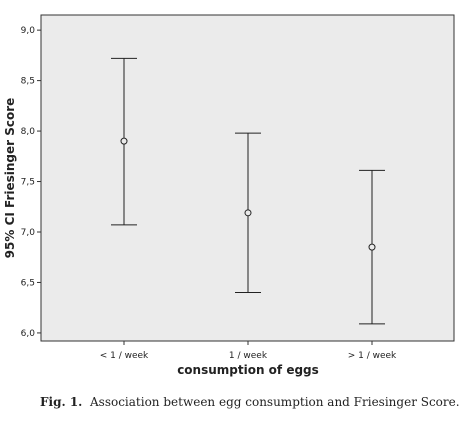  Describe the element at coordinates (124, 356) in the screenshot. I see `x-tick-label: < 1 / week` at that location.